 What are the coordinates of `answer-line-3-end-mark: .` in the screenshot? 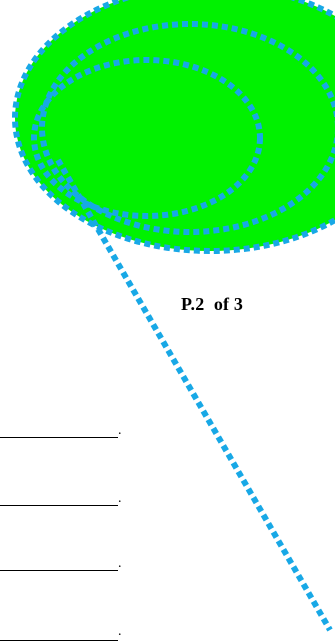 It's located at (120, 563).